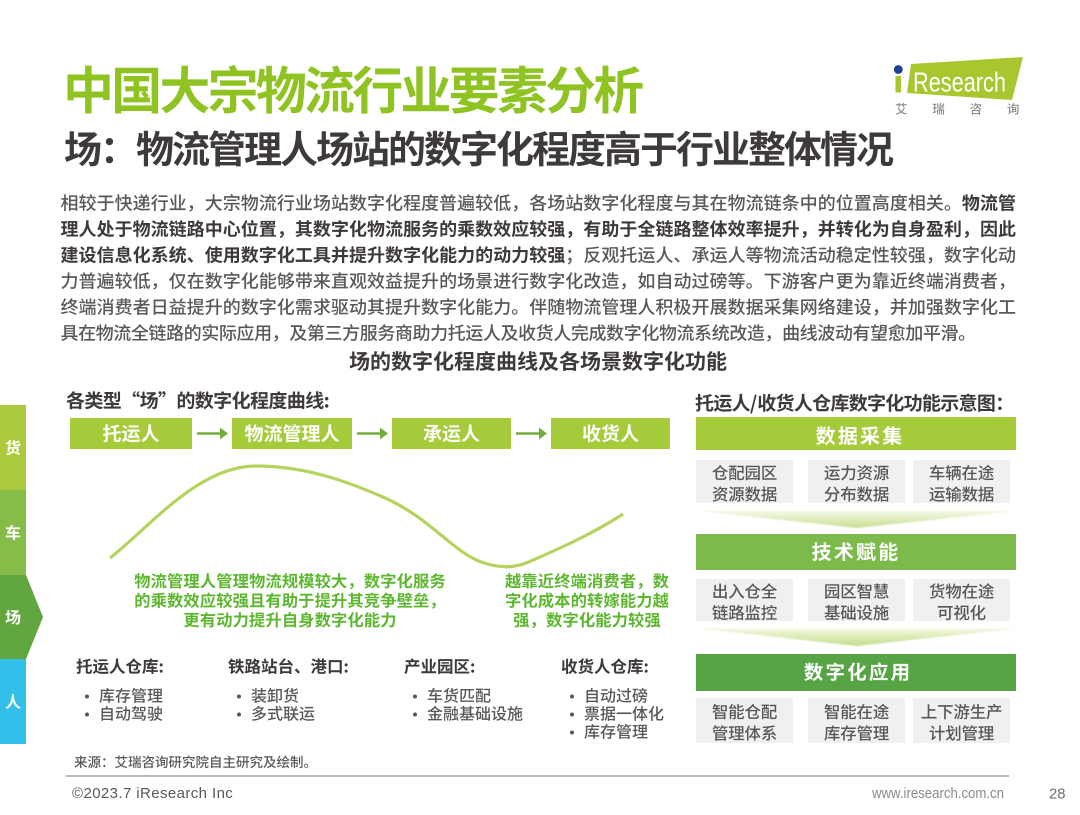  What do you see at coordinates (1057, 794) in the screenshot?
I see `svg-text: 28` at bounding box center [1057, 794].